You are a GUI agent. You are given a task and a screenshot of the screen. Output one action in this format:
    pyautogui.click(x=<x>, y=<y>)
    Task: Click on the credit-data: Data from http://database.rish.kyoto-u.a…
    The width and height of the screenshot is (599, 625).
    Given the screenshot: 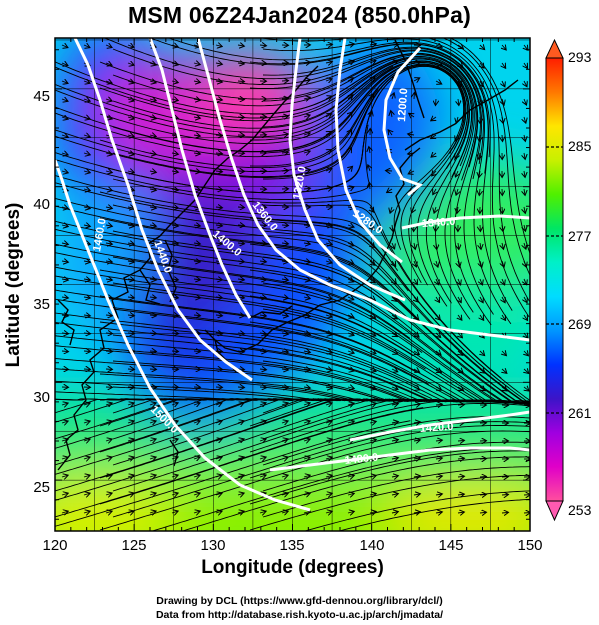 What is the action you would take?
    pyautogui.click(x=299, y=615)
    